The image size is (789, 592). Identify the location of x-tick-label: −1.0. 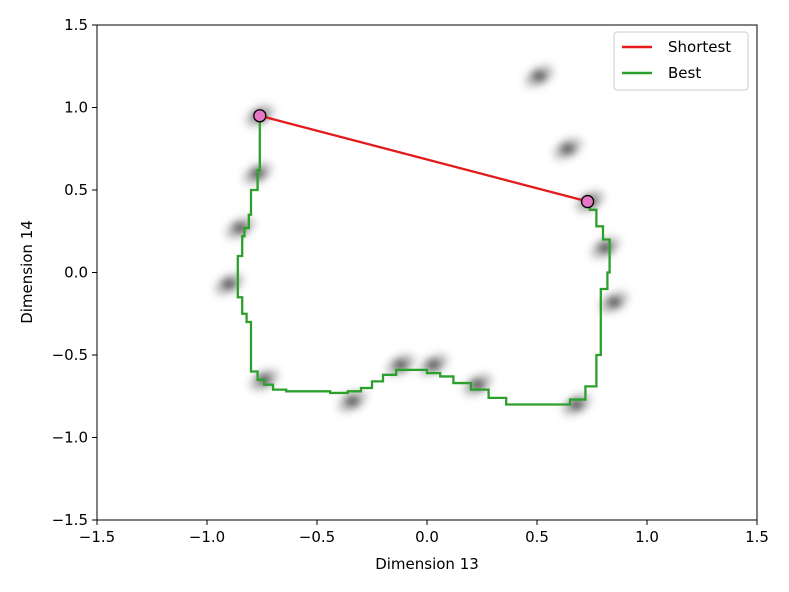
(207, 537).